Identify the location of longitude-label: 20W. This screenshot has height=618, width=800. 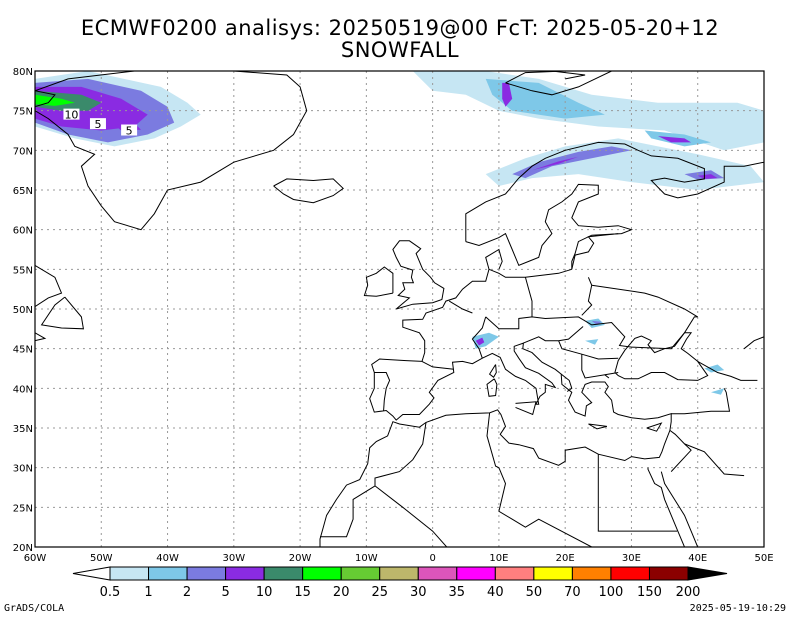
(300, 558).